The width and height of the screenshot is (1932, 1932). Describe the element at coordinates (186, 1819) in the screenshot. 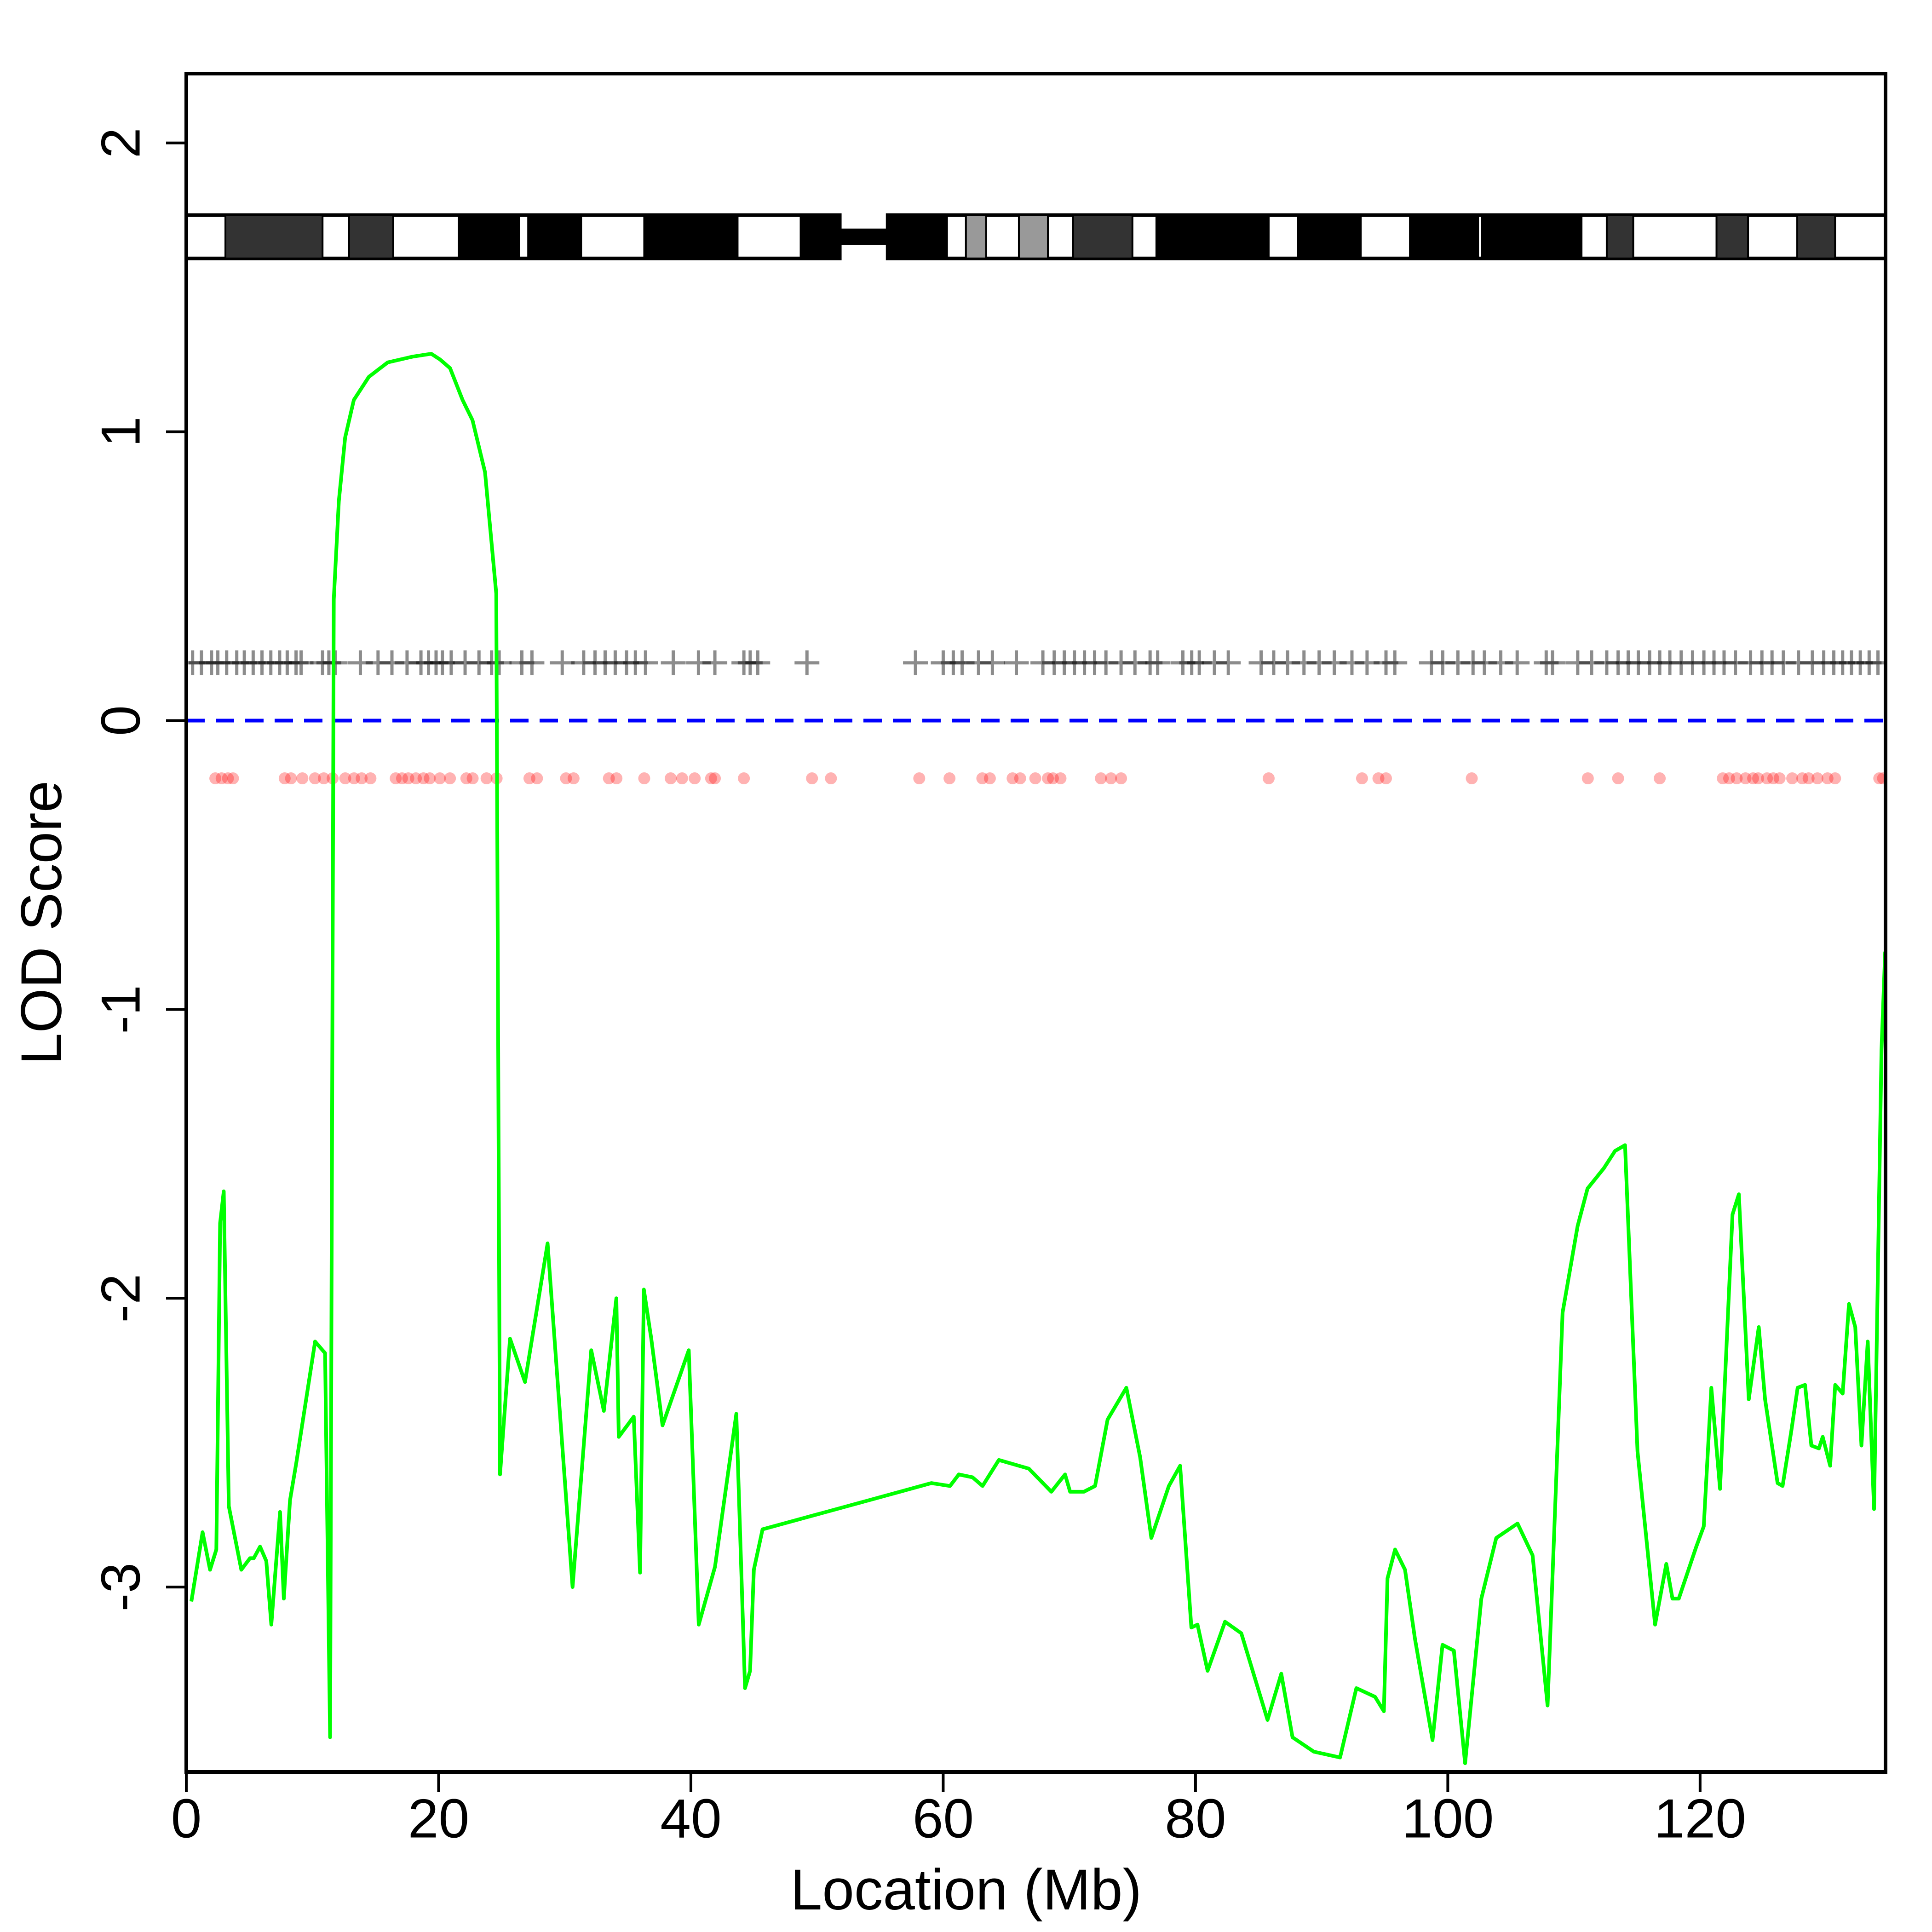

I see `x-tick-label: 0` at that location.